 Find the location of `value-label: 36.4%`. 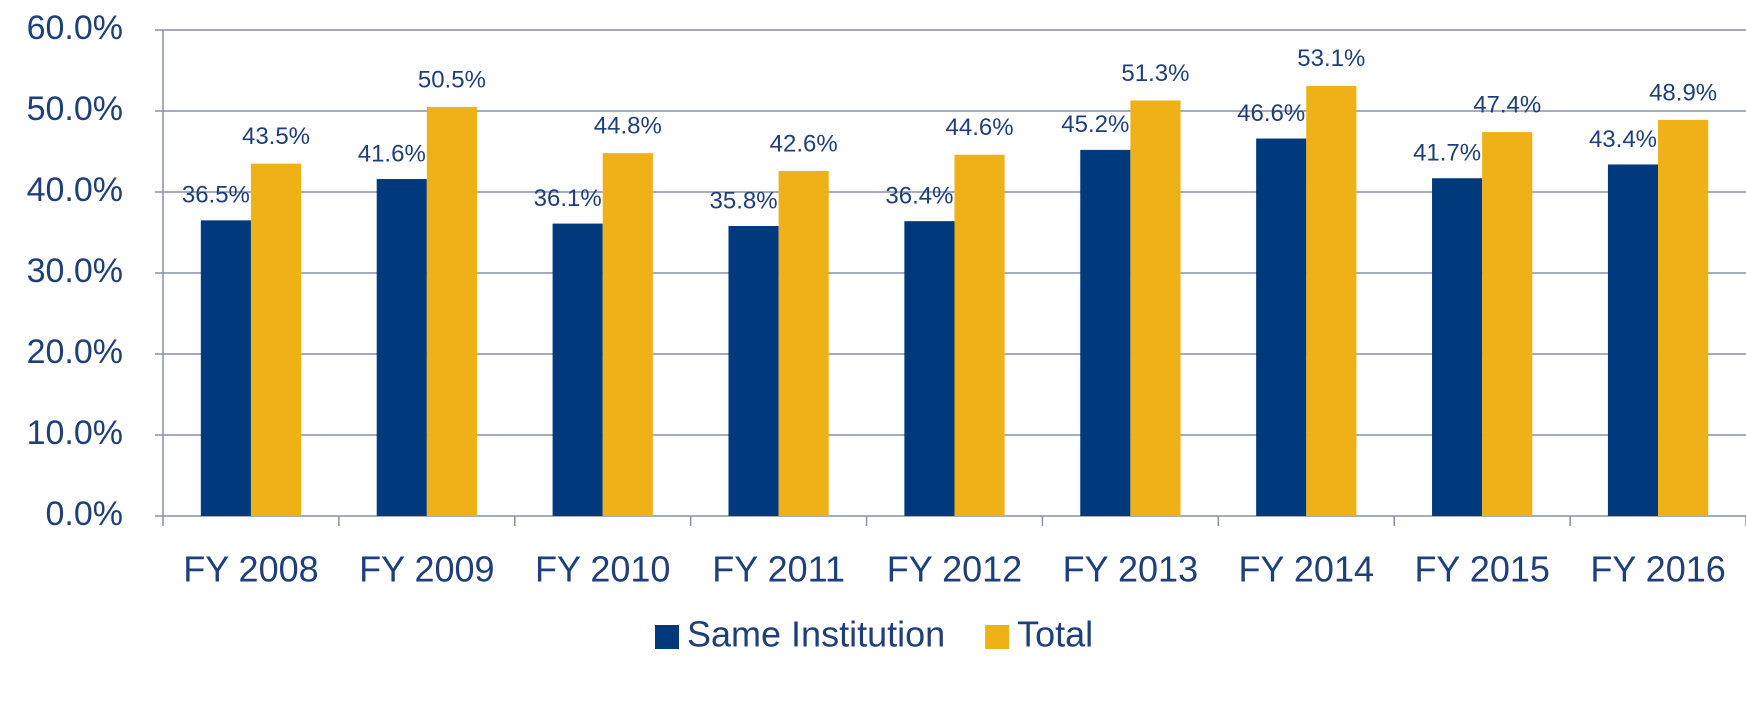

value-label: 36.4% is located at coordinates (919, 196).